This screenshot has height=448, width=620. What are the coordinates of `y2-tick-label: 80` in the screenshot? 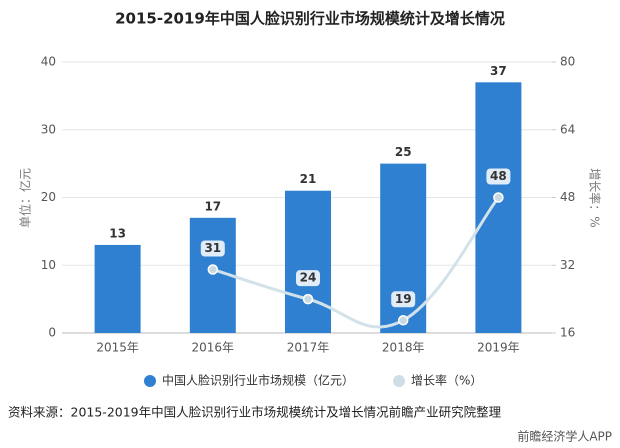 It's located at (567, 62).